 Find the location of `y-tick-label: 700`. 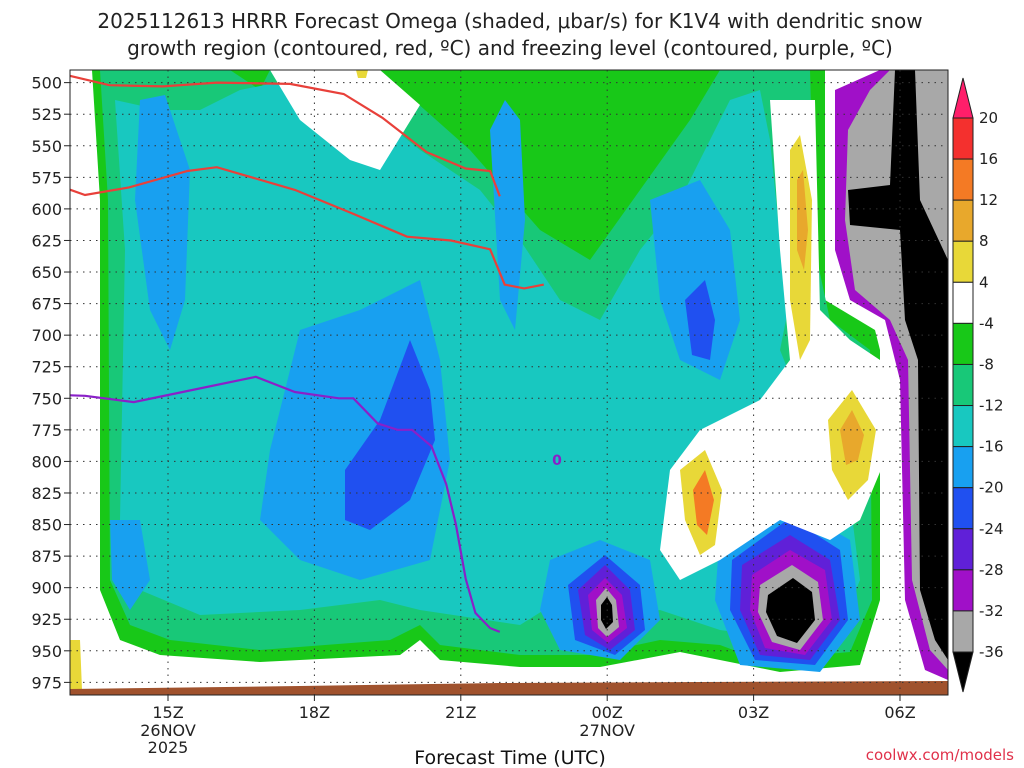

y-tick-label: 700 is located at coordinates (46, 335).